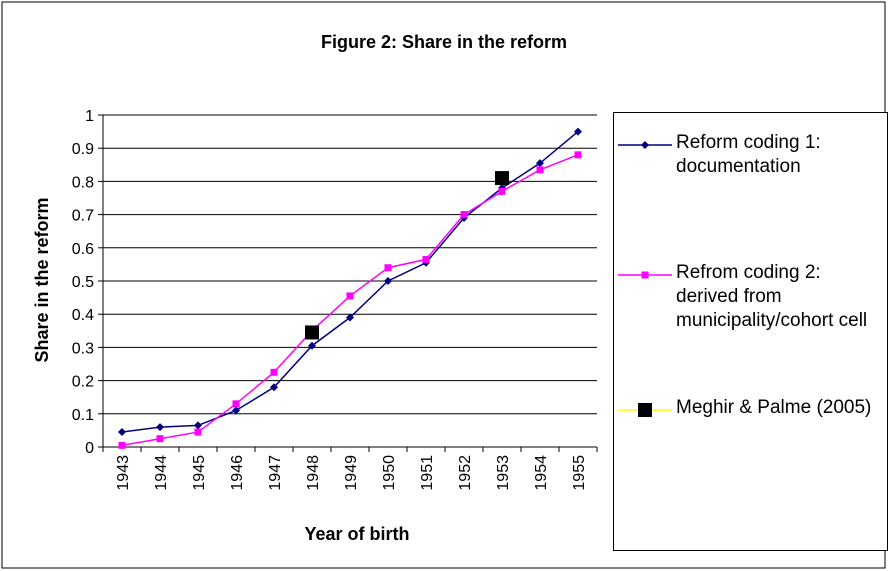  Describe the element at coordinates (199, 473) in the screenshot. I see `x-tick-label: 1945` at that location.